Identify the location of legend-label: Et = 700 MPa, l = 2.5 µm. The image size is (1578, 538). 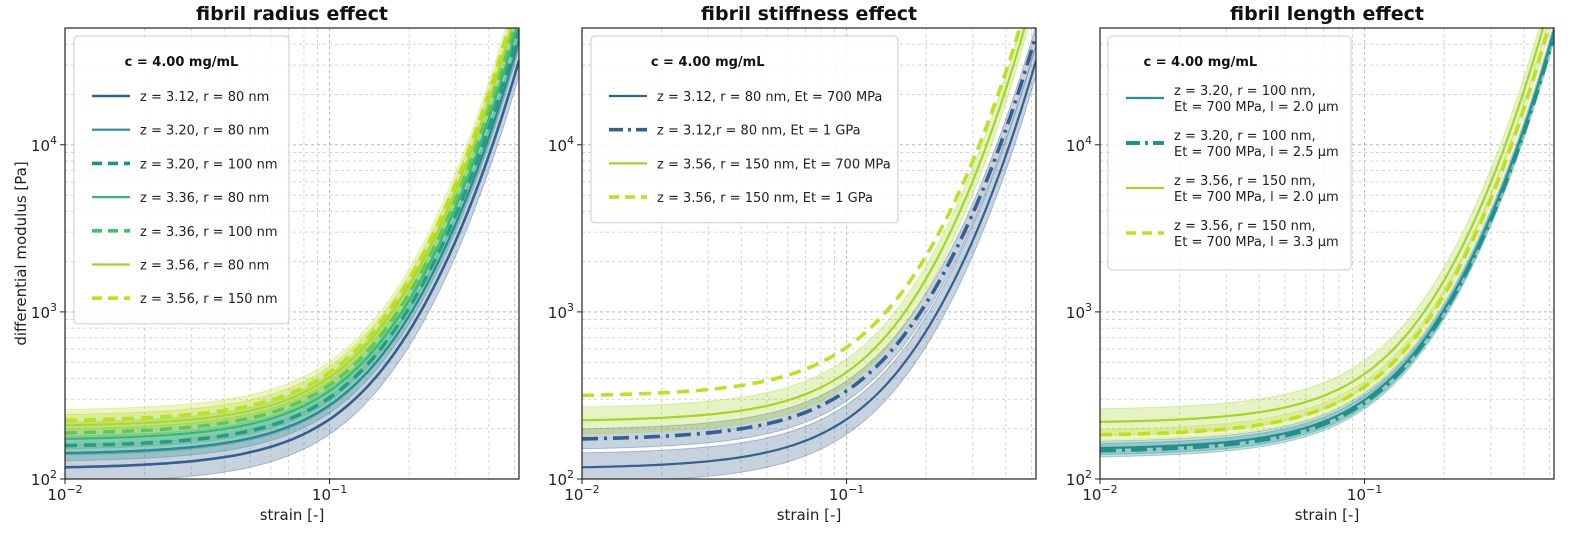
(1256, 152).